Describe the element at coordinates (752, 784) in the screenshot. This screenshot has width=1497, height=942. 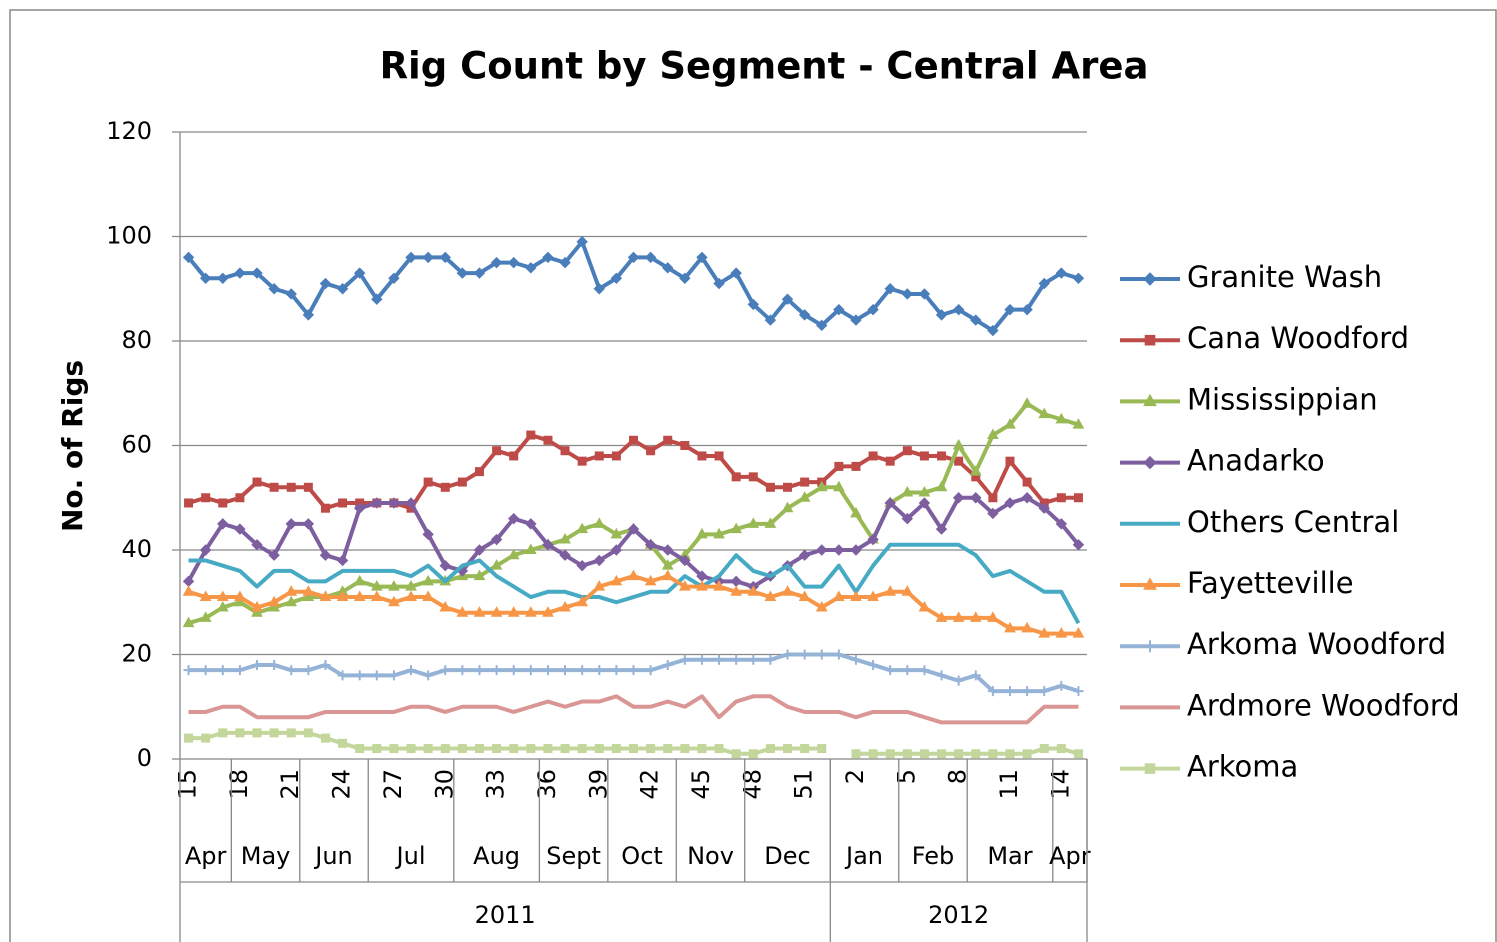
I see `x-tick-label: 48` at that location.